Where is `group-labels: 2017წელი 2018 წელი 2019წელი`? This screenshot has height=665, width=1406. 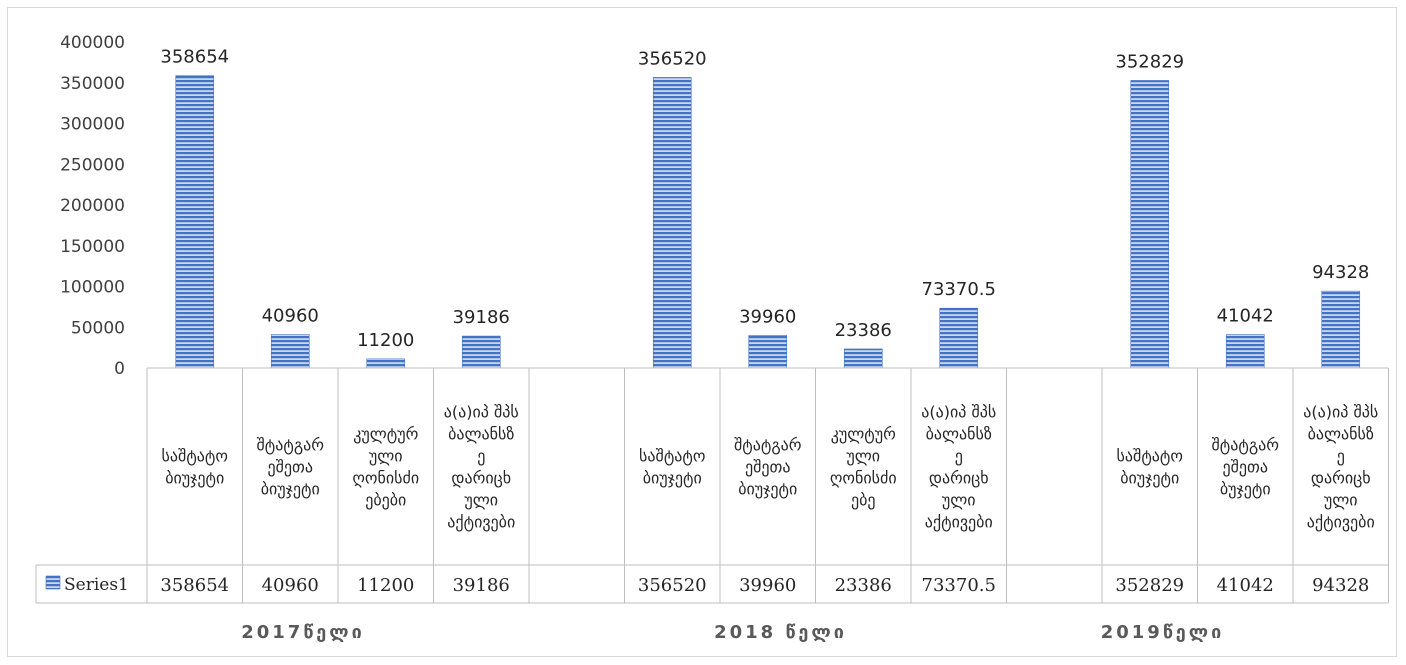
group-labels: 2017წელი 2018 წელი 2019წელი is located at coordinates (733, 632).